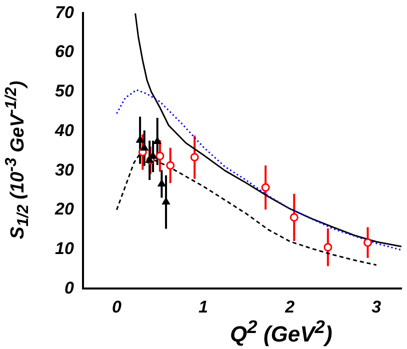  What do you see at coordinates (203, 306) in the screenshot?
I see `x-tick-label: 1` at bounding box center [203, 306].